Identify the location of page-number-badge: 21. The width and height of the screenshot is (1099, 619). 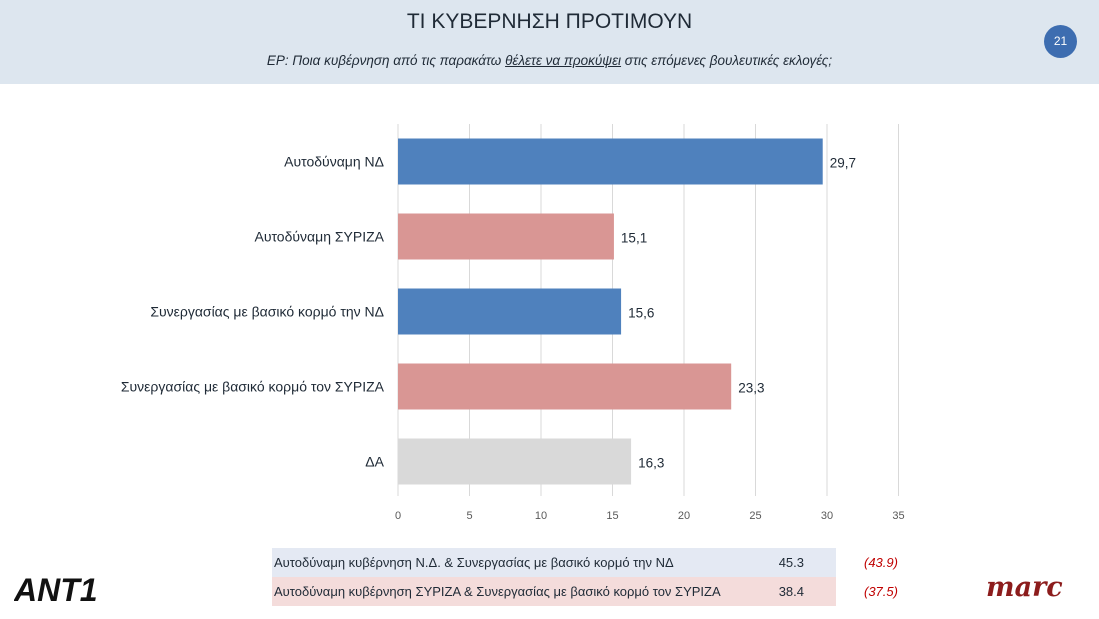
(1060, 41).